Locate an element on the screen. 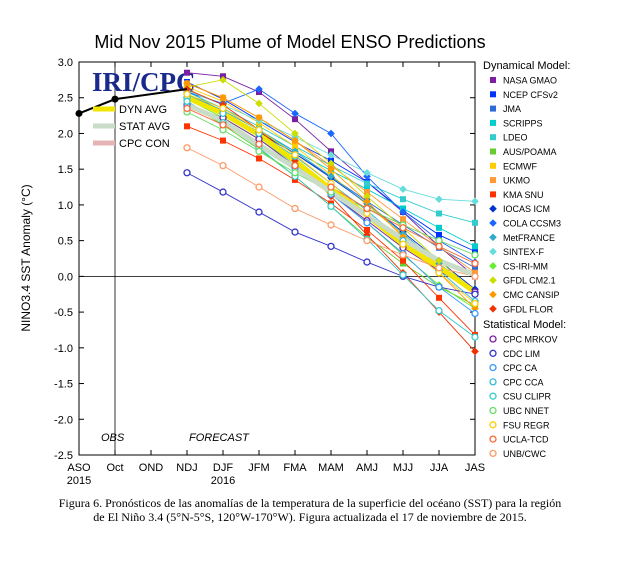  legend-label: CPC CA is located at coordinates (520, 368).